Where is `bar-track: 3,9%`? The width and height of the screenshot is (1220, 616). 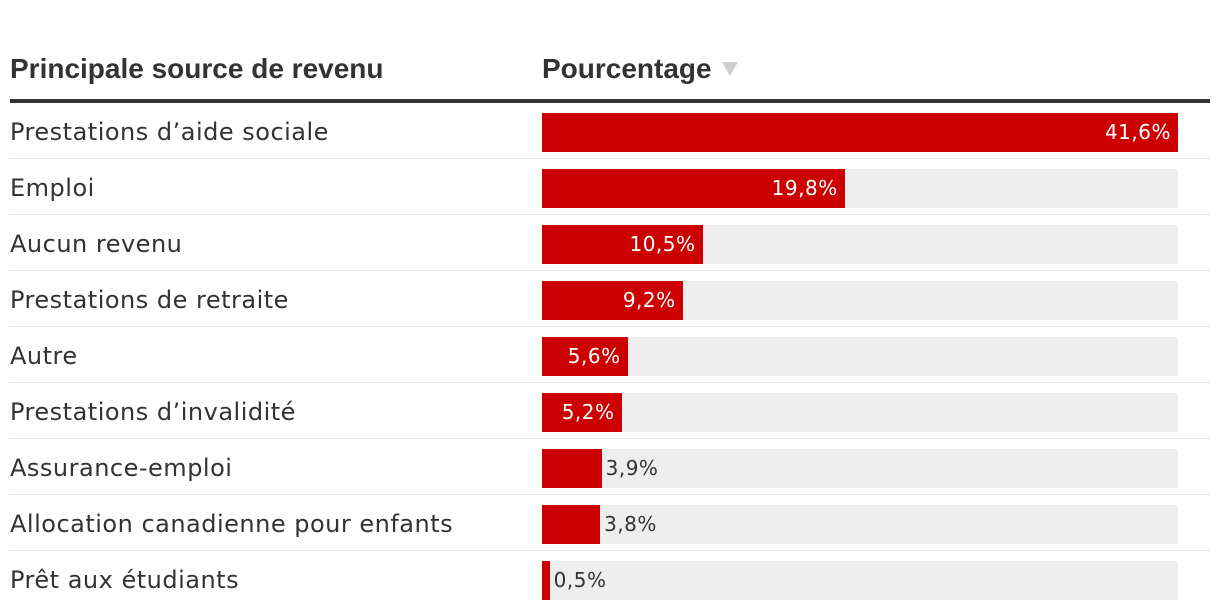 bar-track: 3,9% is located at coordinates (860, 468).